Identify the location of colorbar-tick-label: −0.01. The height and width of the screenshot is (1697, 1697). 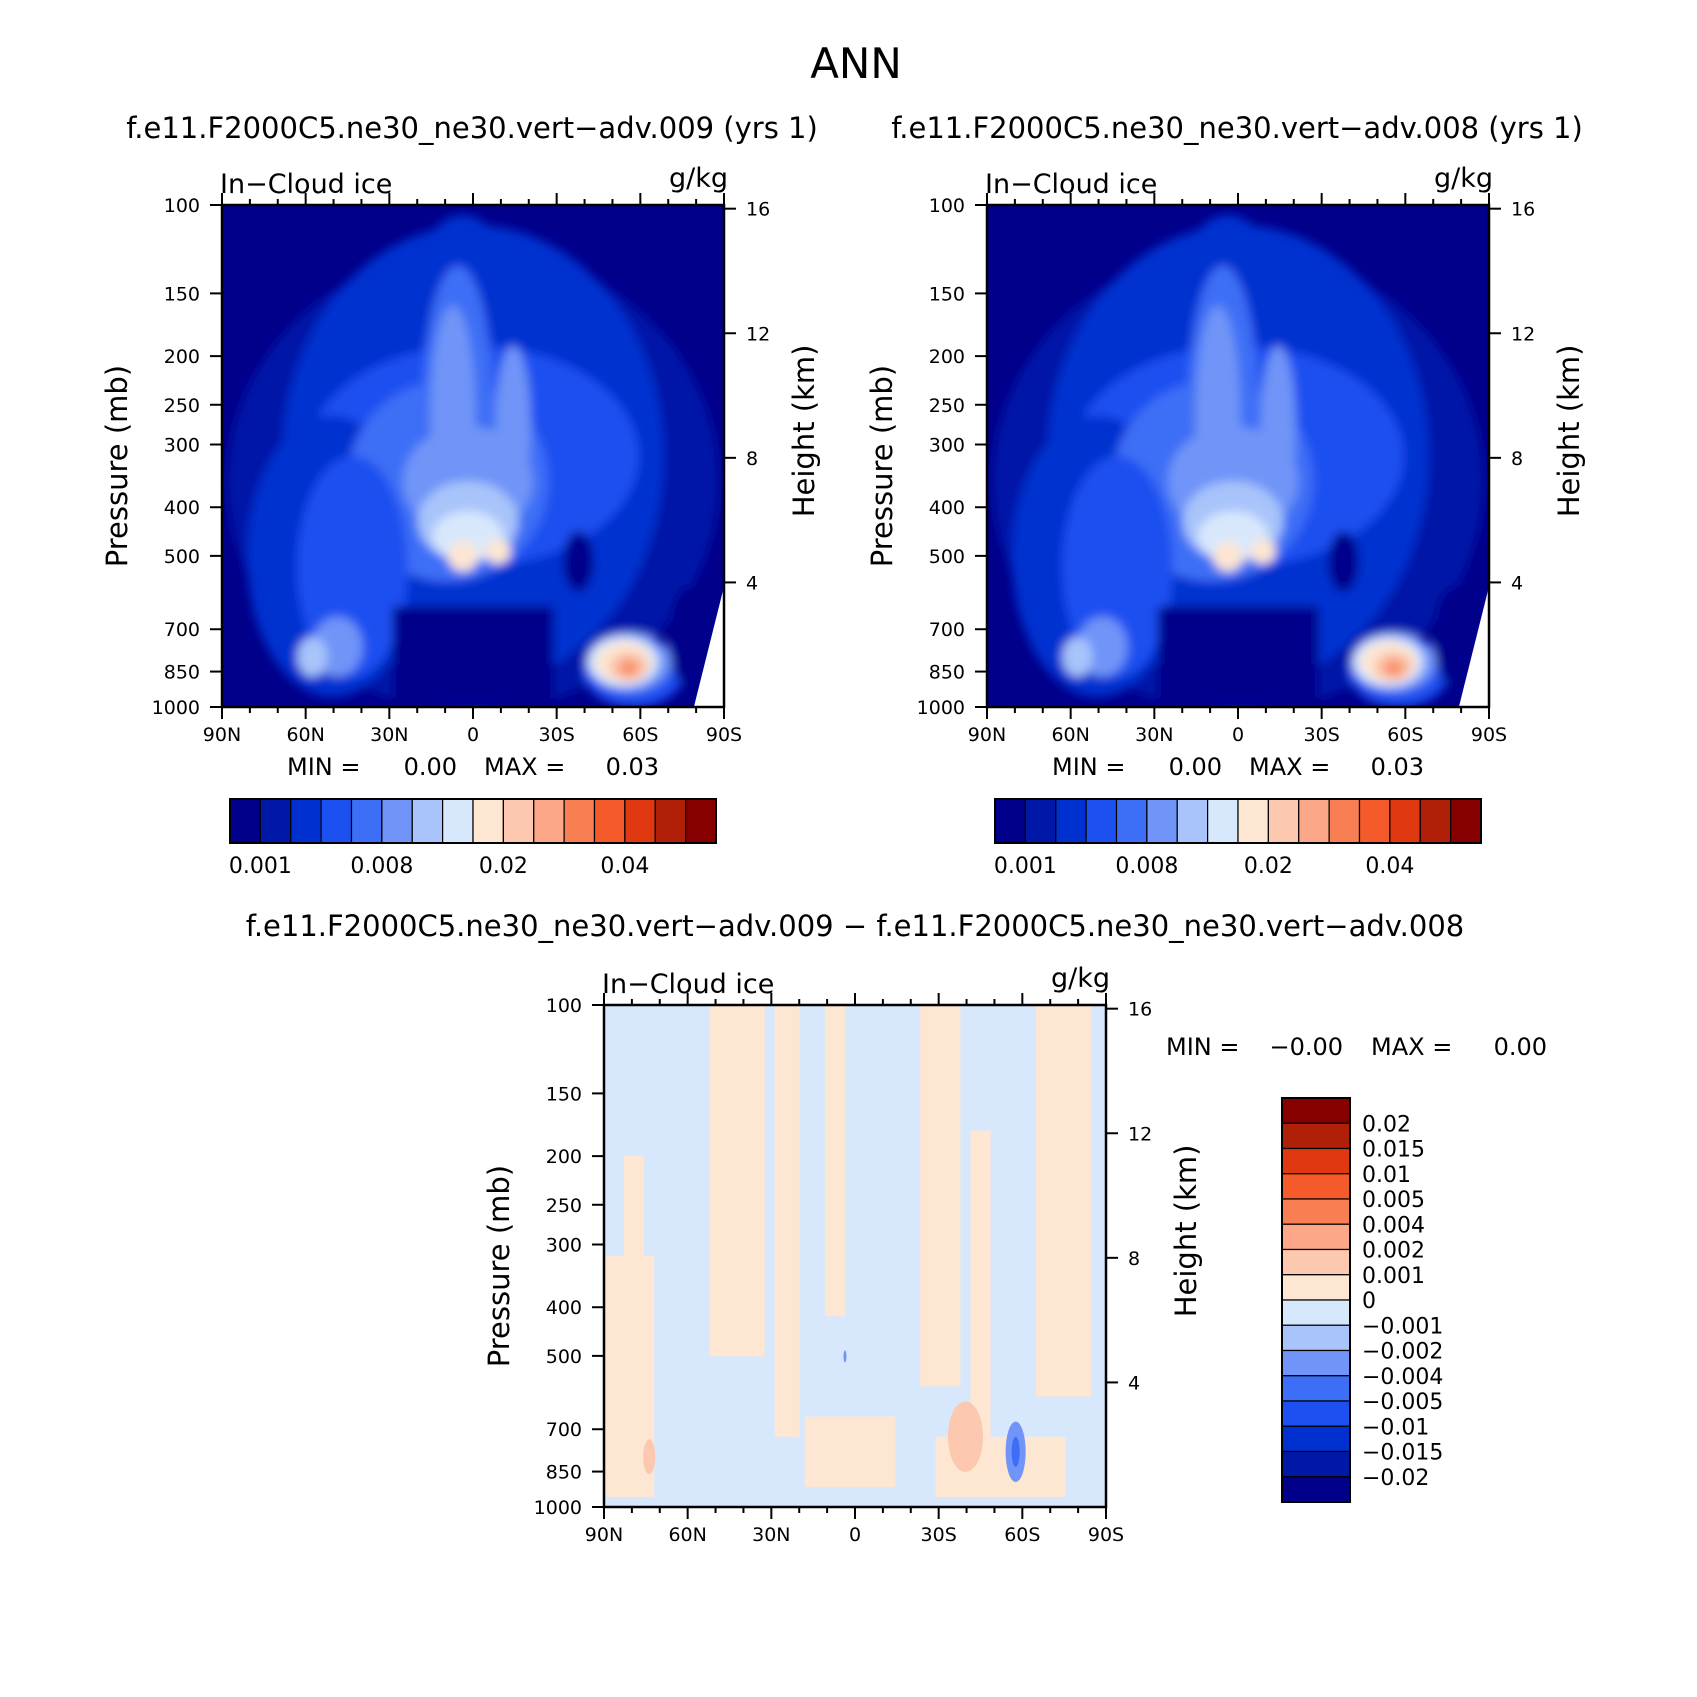
(1395, 1427).